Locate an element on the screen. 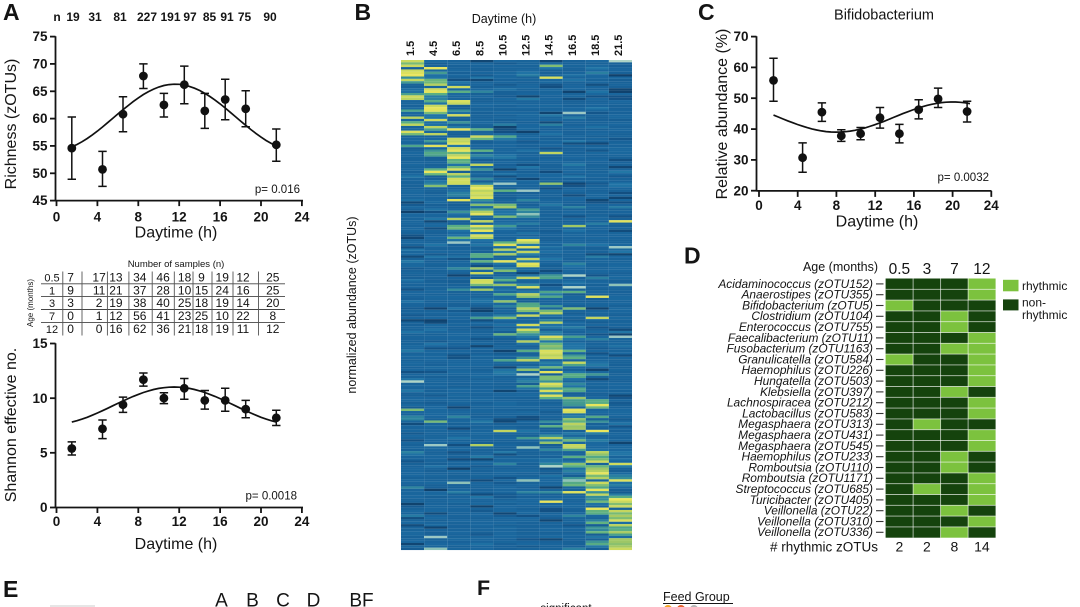  svg-text: 85 is located at coordinates (210, 17).